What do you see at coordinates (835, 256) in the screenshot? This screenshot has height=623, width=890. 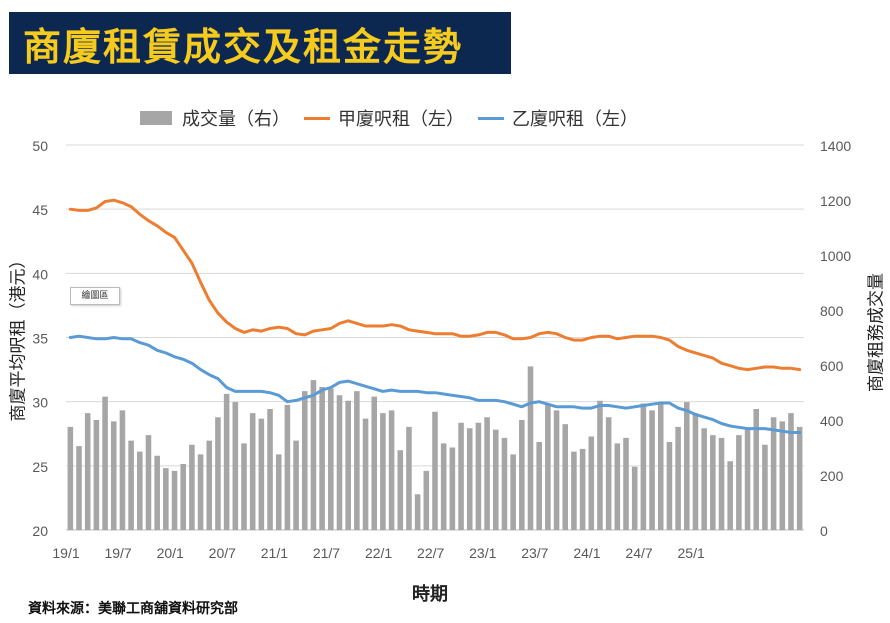 I see `y-right-tick-label: 1000` at bounding box center [835, 256].